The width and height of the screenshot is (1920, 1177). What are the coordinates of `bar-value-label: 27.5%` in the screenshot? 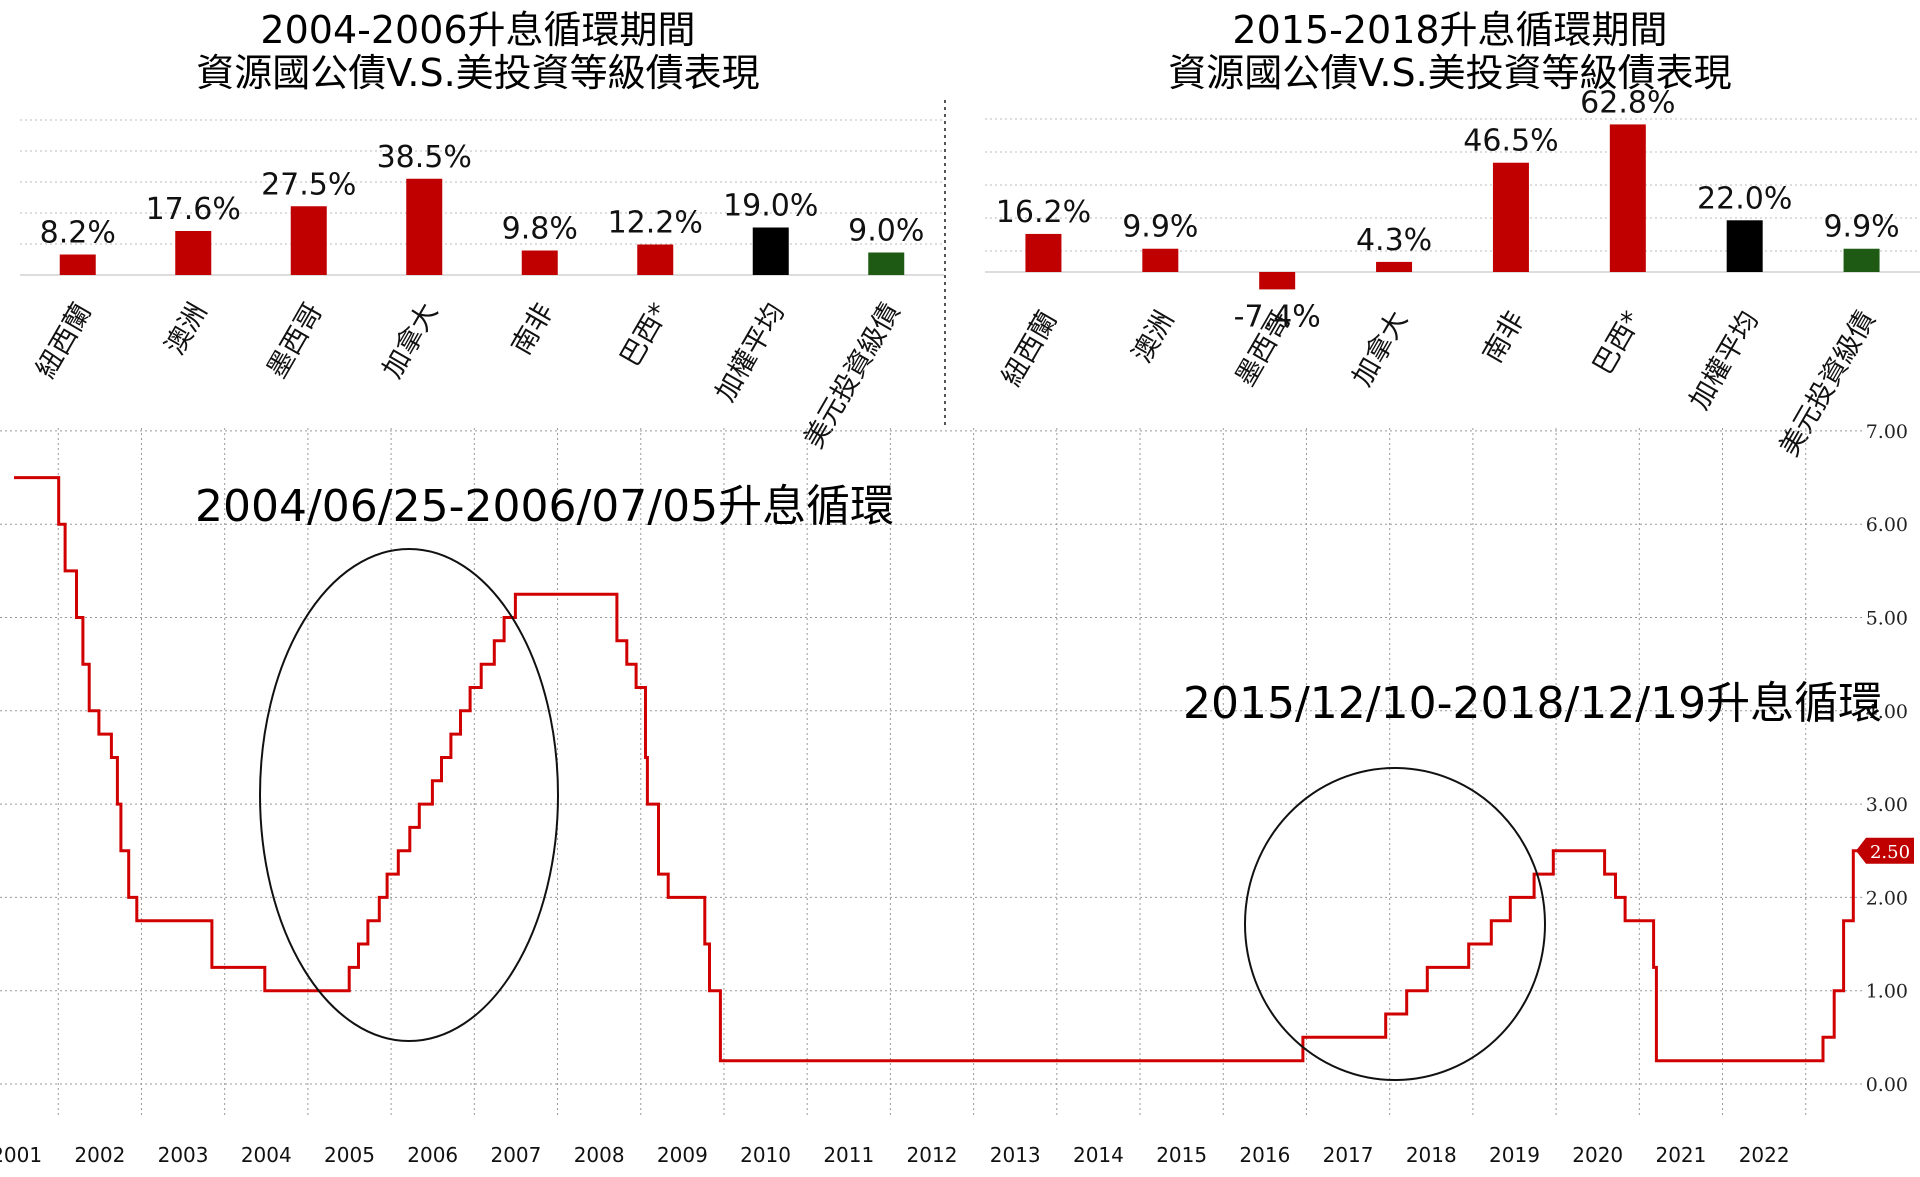 It's located at (308, 184).